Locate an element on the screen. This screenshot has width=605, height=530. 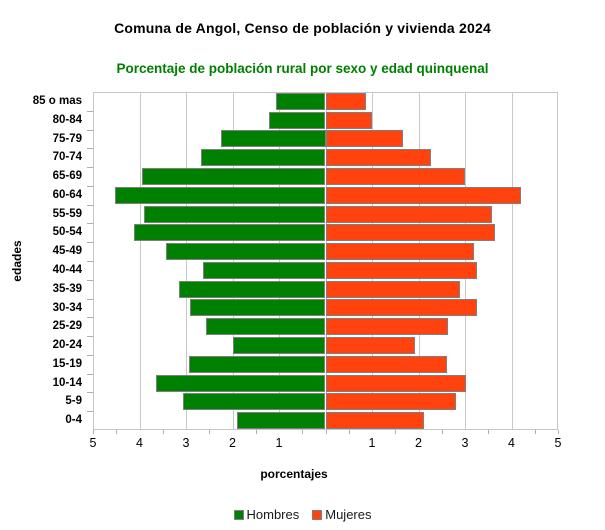
legend-label-mujeres: Mujeres is located at coordinates (348, 514).